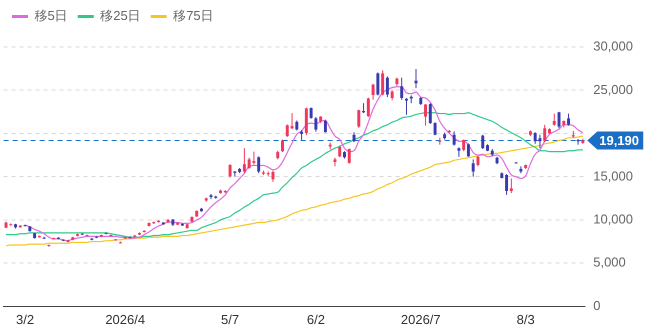 This screenshot has height=336, width=645. I want to click on x-tick-label: 2026/7, so click(420, 319).